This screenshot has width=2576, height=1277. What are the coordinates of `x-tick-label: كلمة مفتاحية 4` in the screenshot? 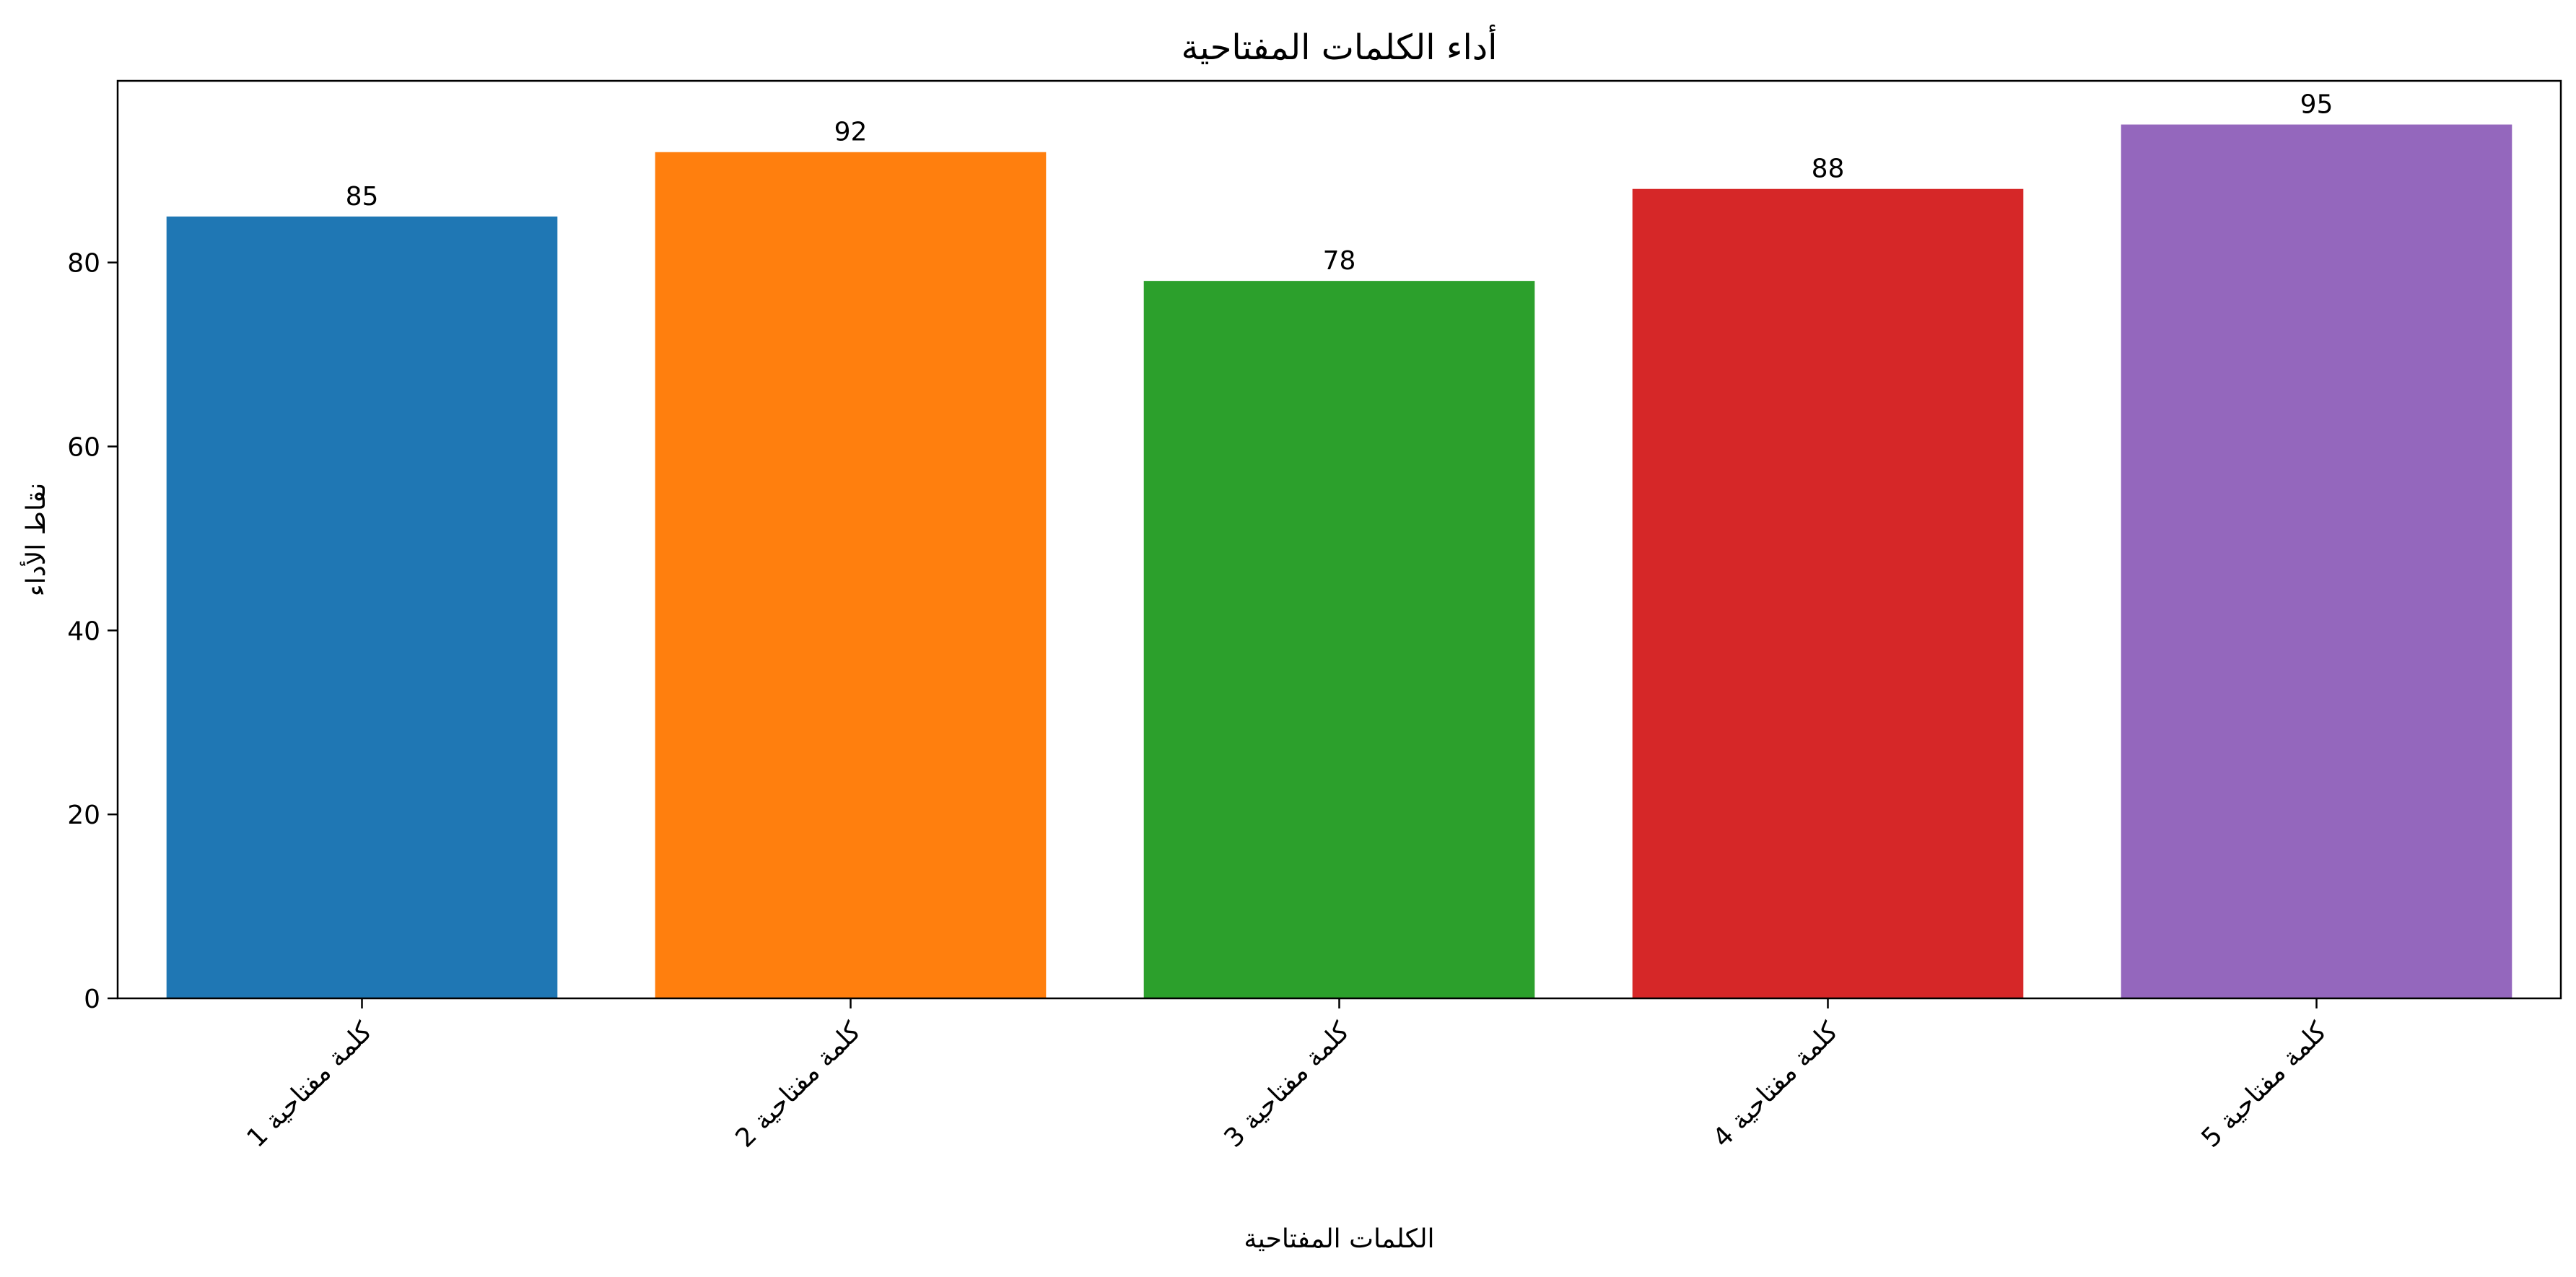 It's located at (1776, 1085).